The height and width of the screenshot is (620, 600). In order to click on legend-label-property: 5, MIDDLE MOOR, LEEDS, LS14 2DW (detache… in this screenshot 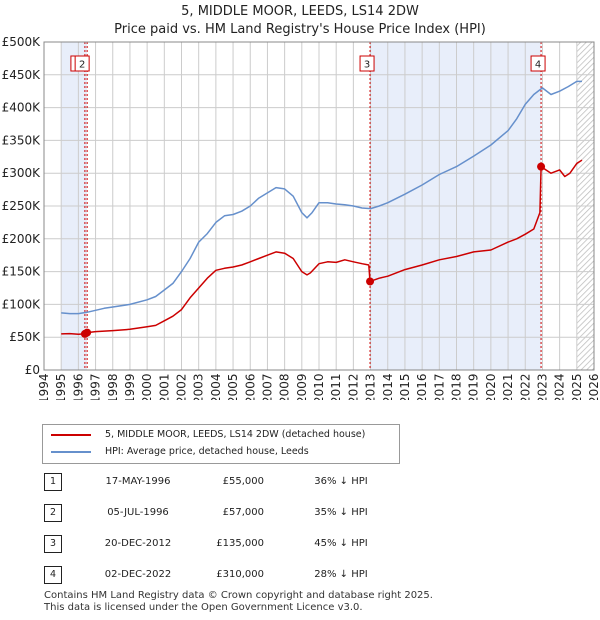, I will do `click(235, 434)`.